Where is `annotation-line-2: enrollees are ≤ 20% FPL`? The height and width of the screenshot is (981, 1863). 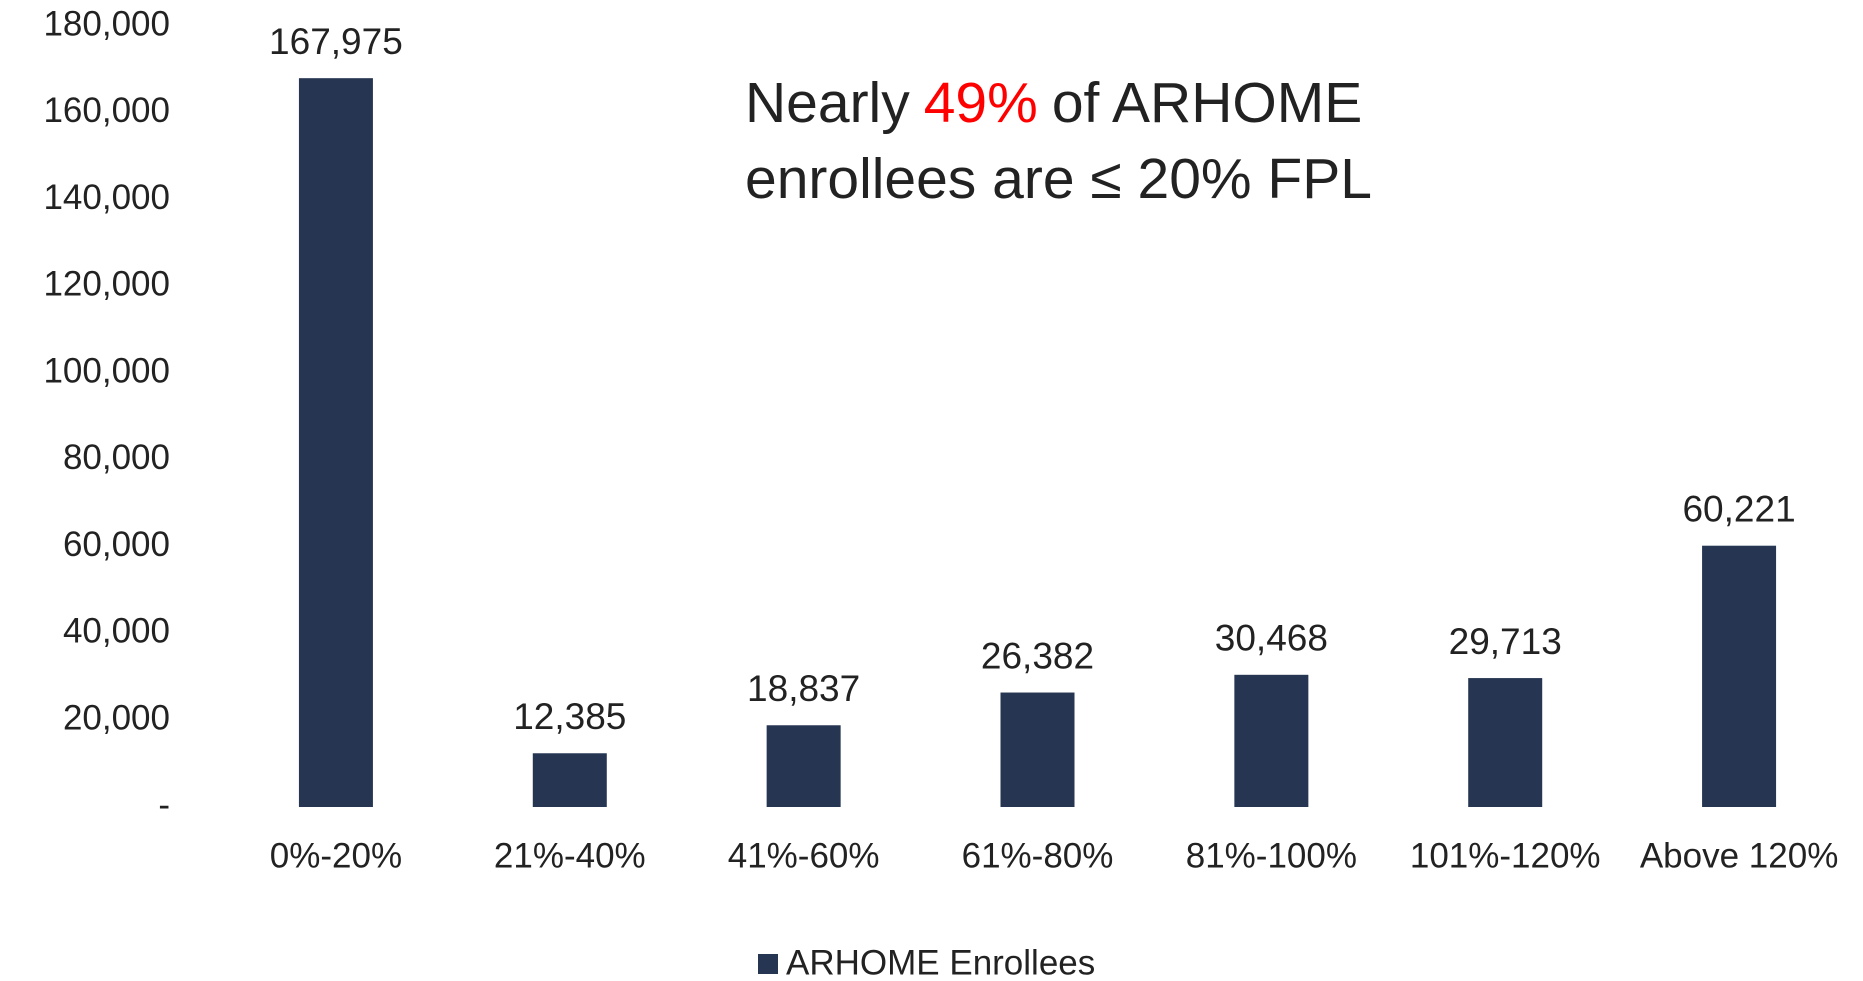
annotation-line-2: enrollees are ≤ 20% FPL is located at coordinates (1058, 179).